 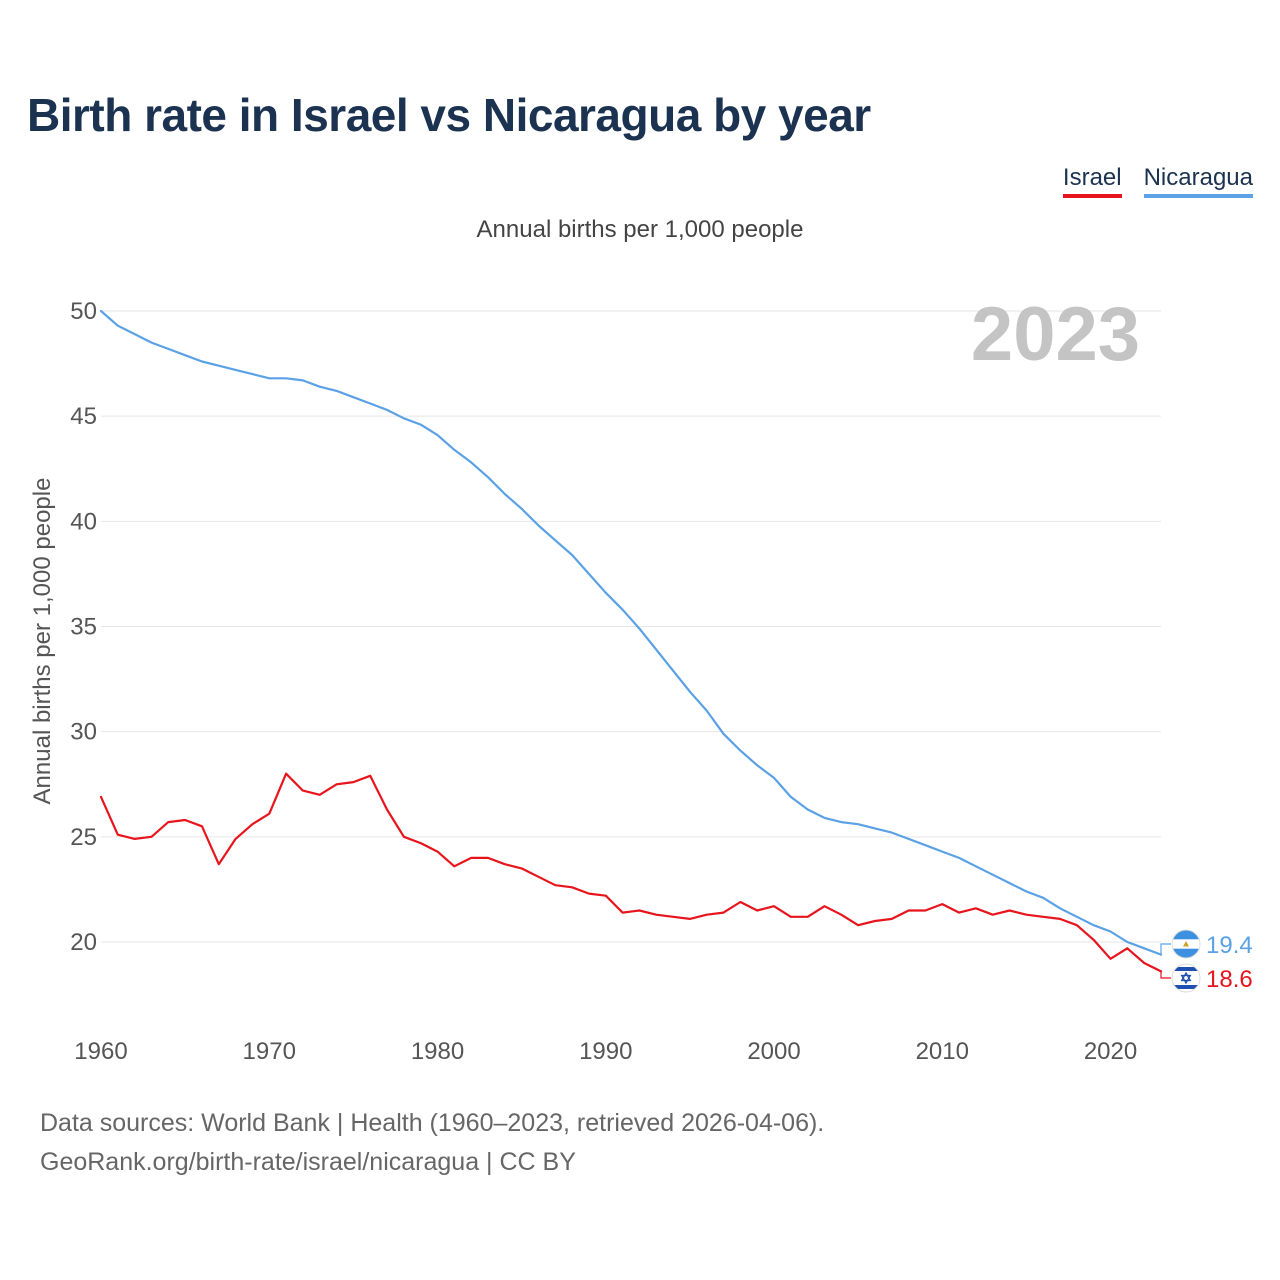 I want to click on x-tick-label: 2020, so click(x=1110, y=1051).